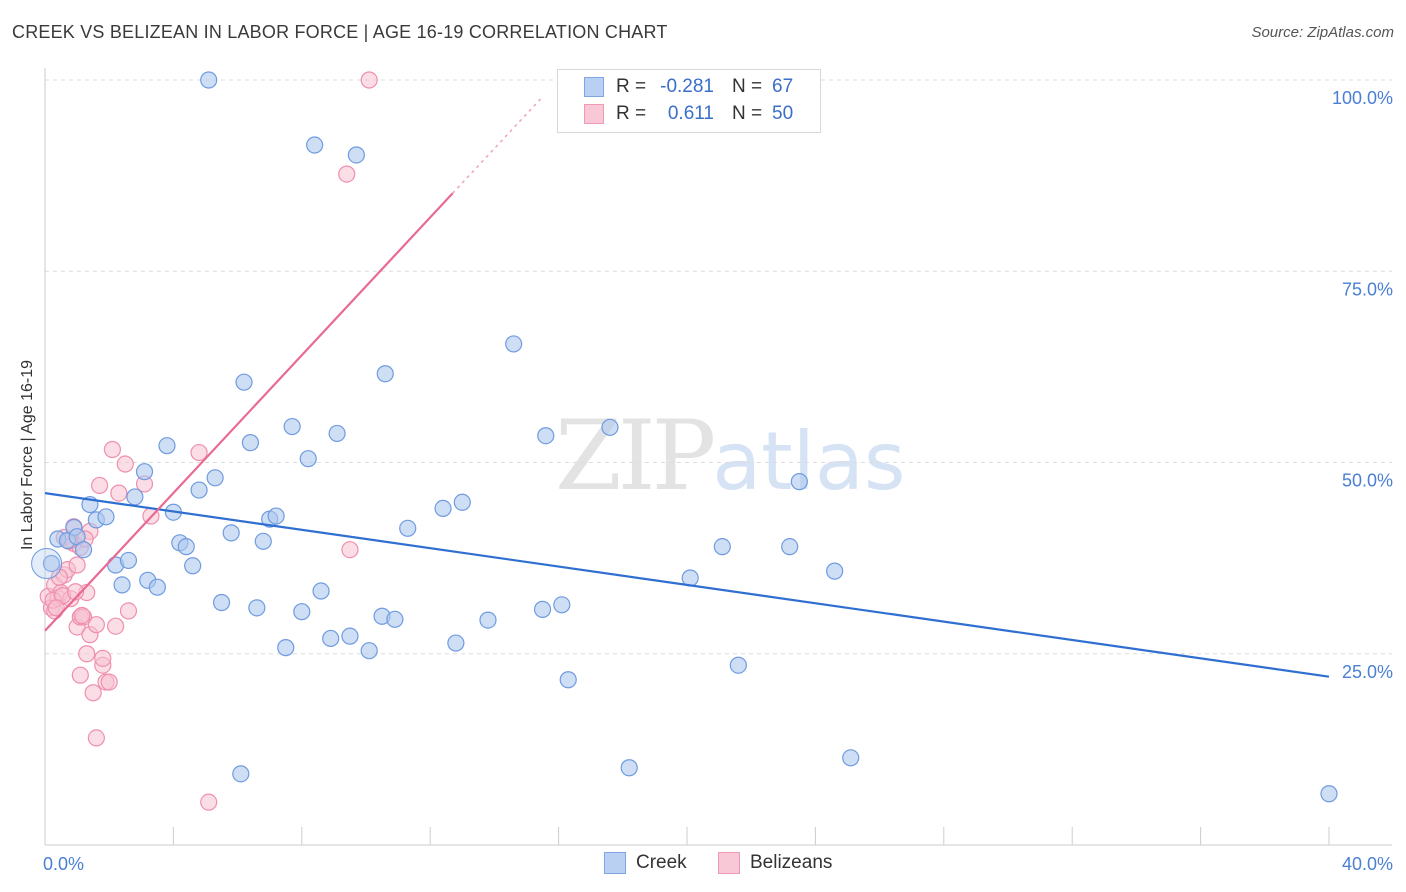 This screenshot has height=892, width=1406. I want to click on belizeans-n-value: 50, so click(783, 113).